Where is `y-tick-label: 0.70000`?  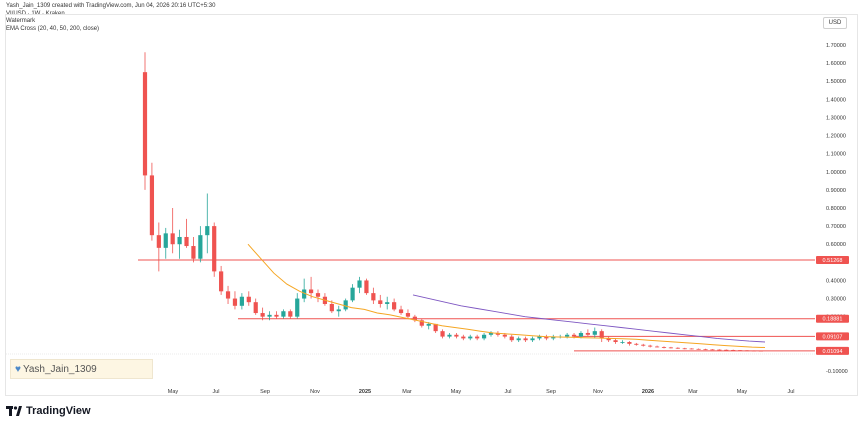 y-tick-label: 0.70000 is located at coordinates (836, 227).